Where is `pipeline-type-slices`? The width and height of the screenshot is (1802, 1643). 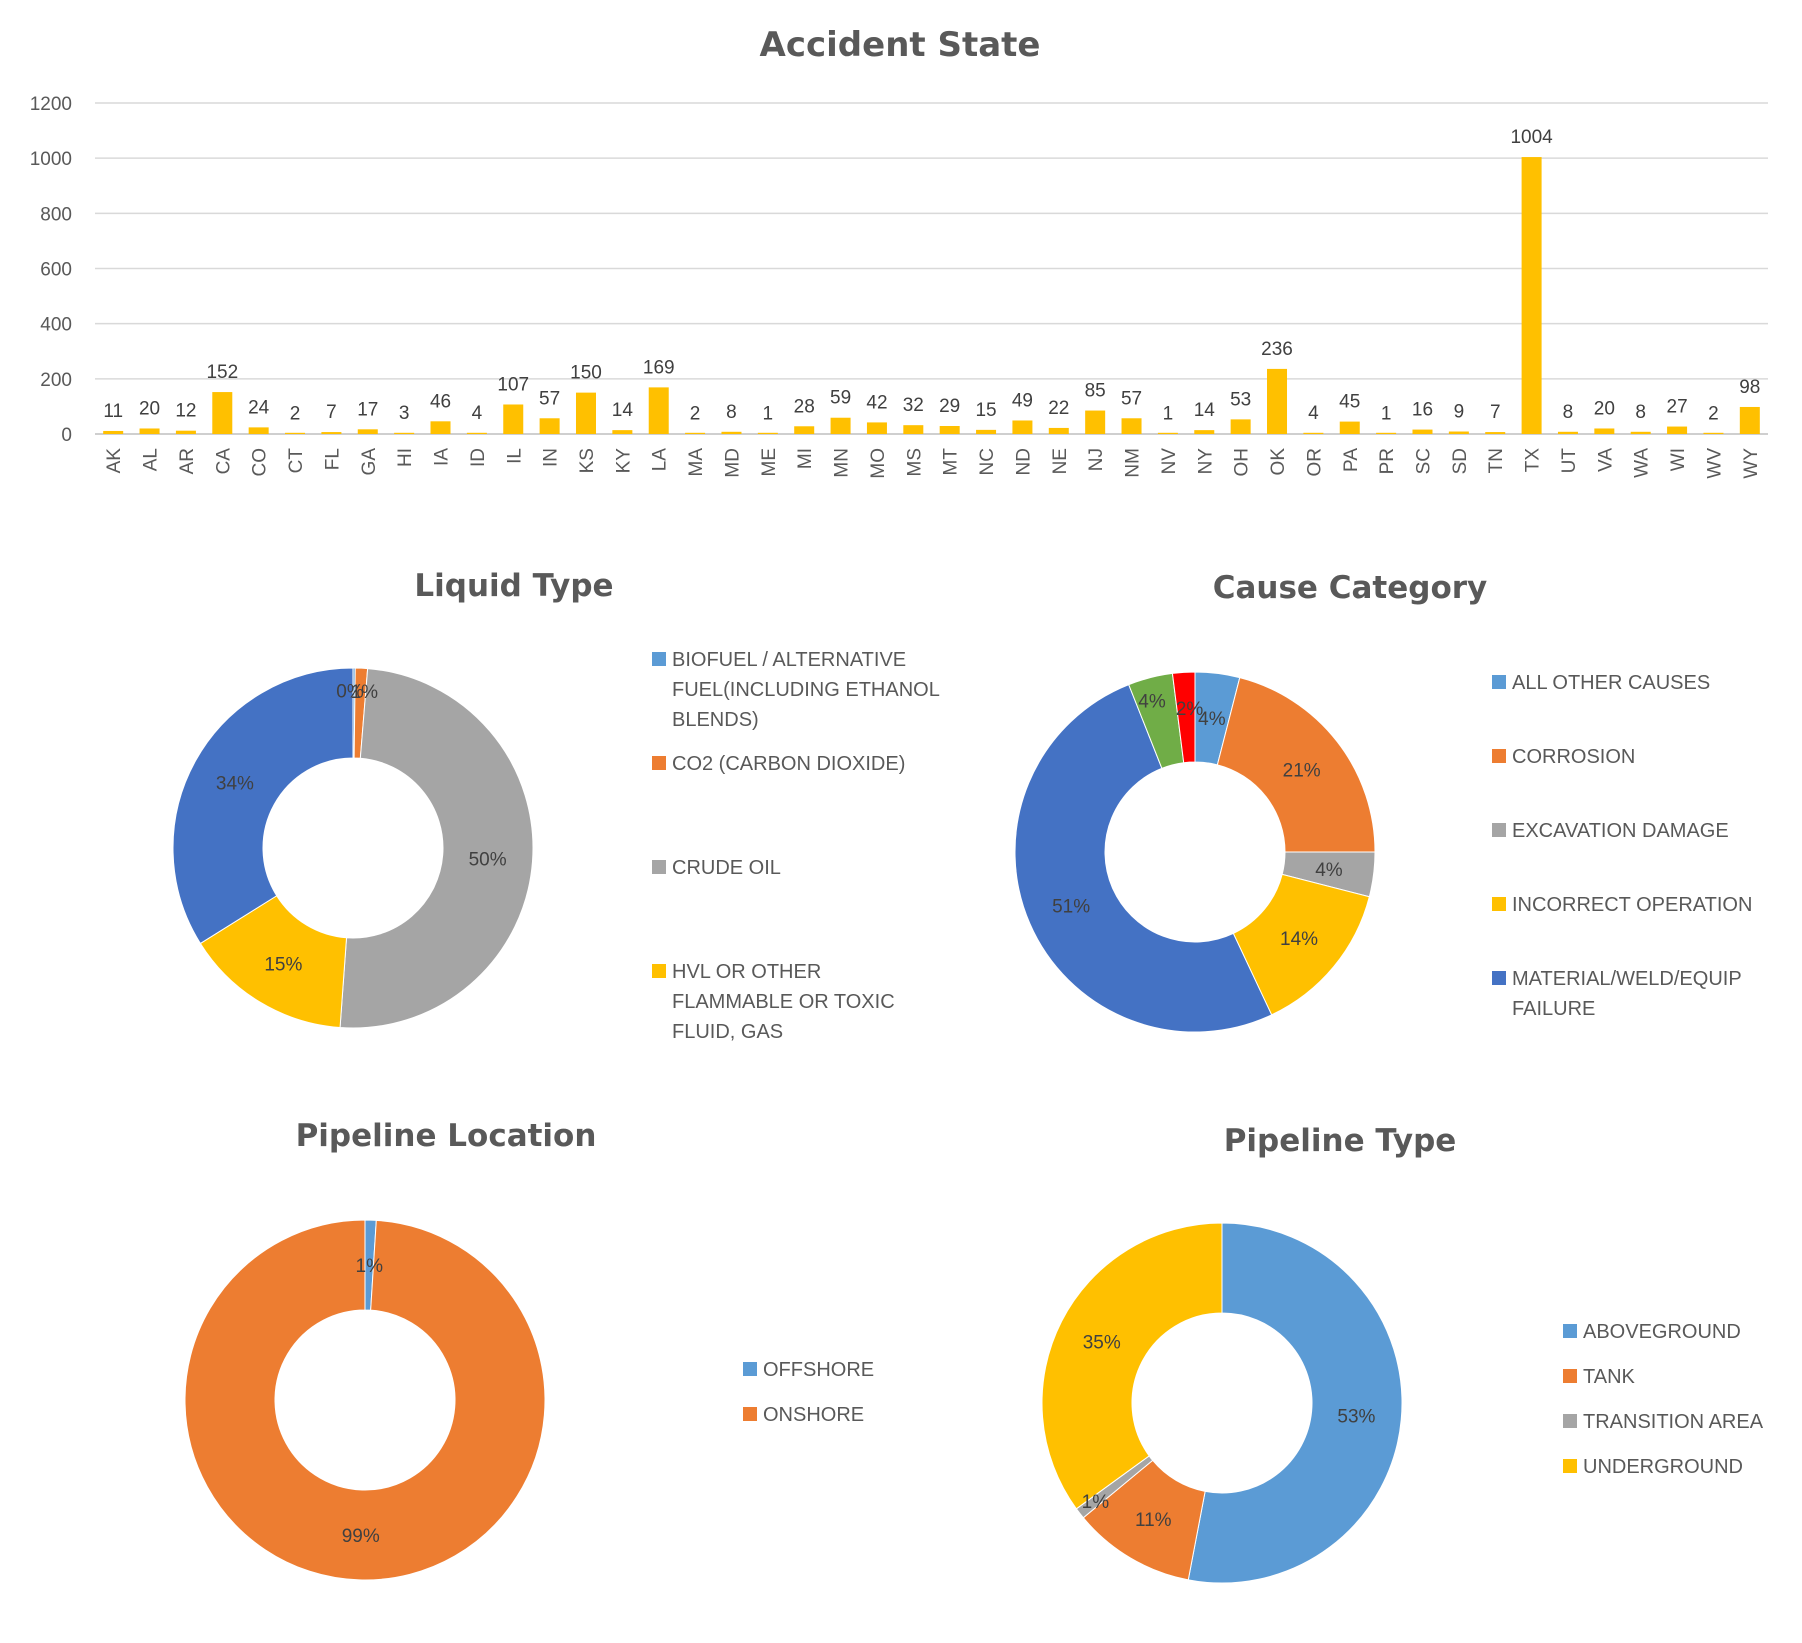
pipeline-type-slices is located at coordinates (1222, 1403).